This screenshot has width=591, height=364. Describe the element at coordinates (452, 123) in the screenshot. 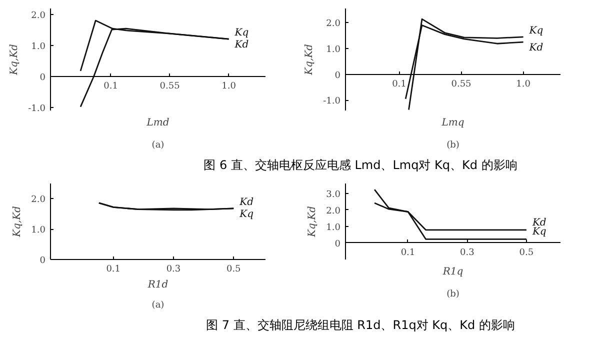

I see `x-axis-title: Lmq` at that location.